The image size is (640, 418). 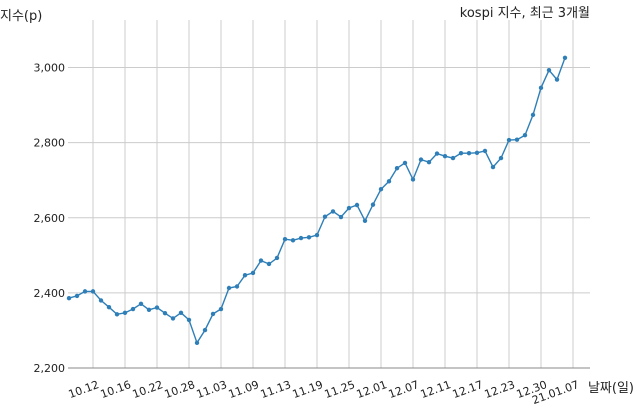 What do you see at coordinates (500, 389) in the screenshot?
I see `x-tick-label: 12.23` at bounding box center [500, 389].